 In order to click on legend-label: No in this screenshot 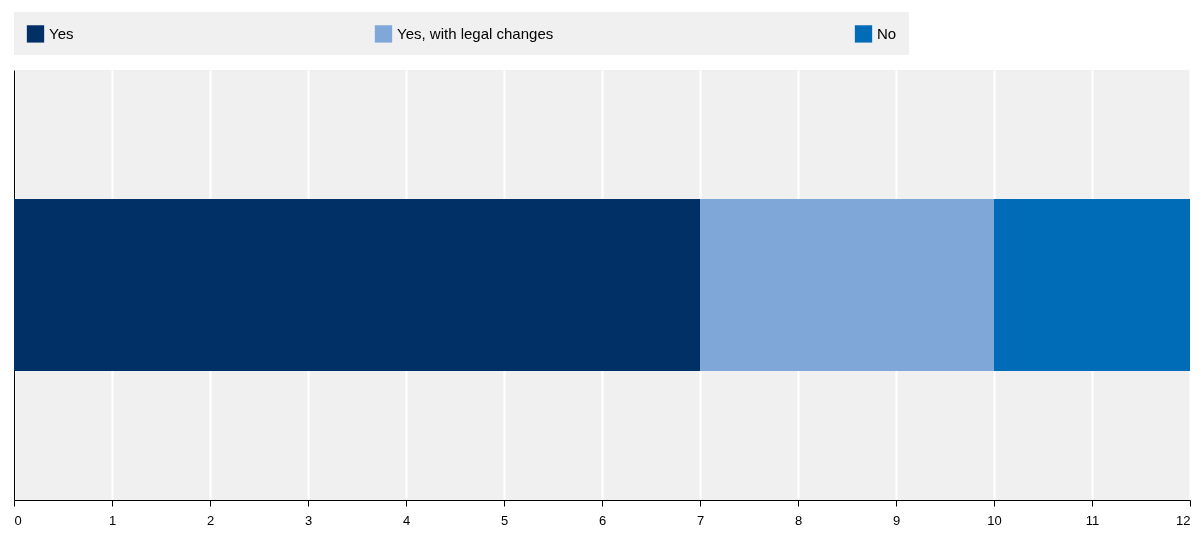, I will do `click(887, 33)`.